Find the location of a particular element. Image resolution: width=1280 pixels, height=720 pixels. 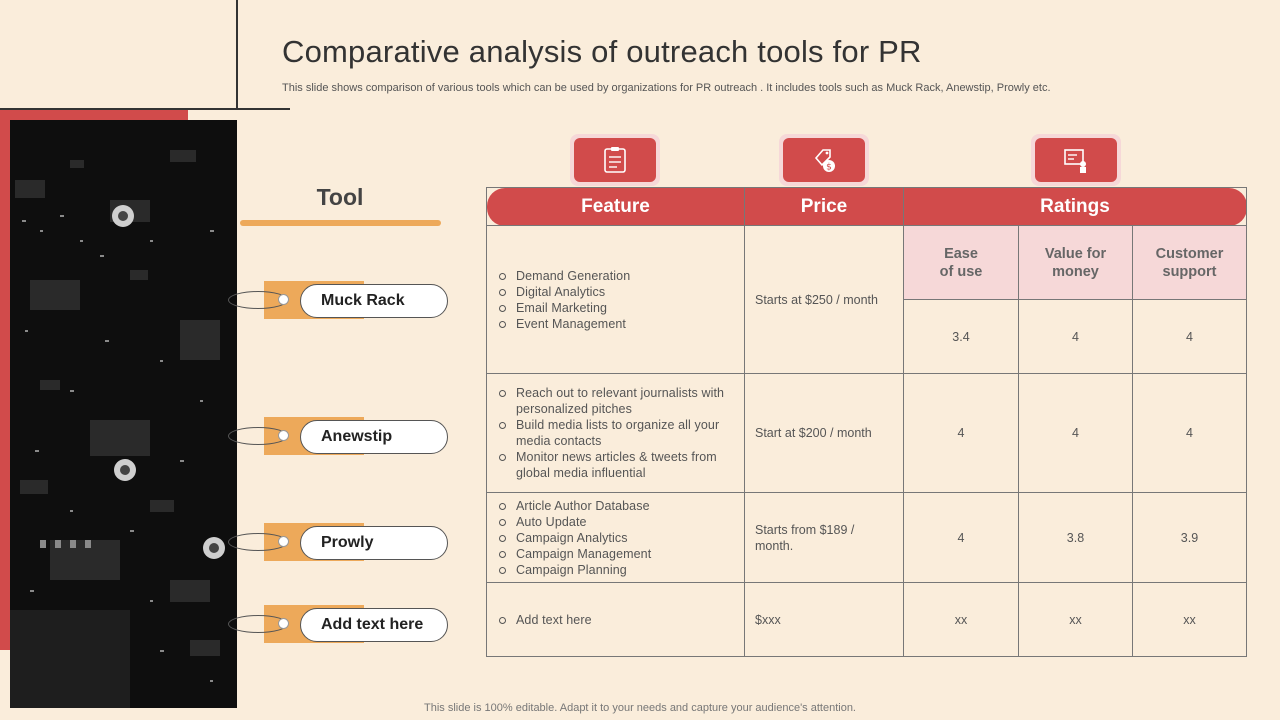

feature-item: Digital Analytics is located at coordinates (615, 292).